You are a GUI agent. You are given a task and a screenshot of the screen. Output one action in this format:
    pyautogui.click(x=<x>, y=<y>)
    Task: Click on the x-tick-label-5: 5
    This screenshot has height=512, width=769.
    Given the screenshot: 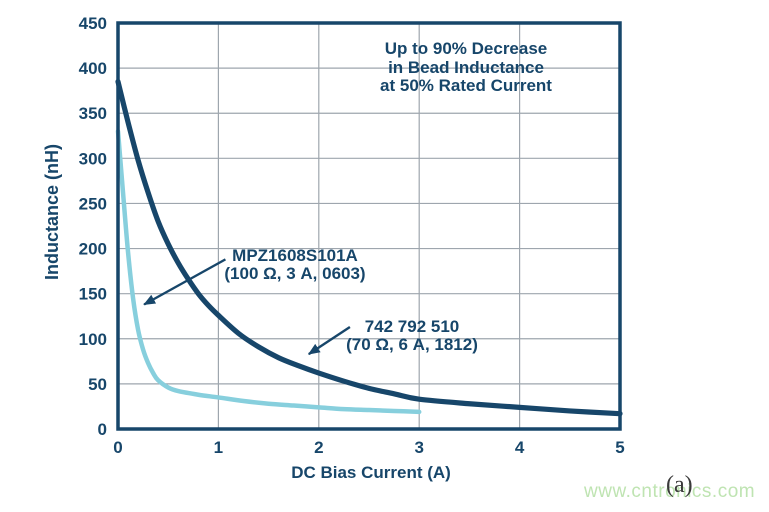 What is the action you would take?
    pyautogui.click(x=619, y=447)
    